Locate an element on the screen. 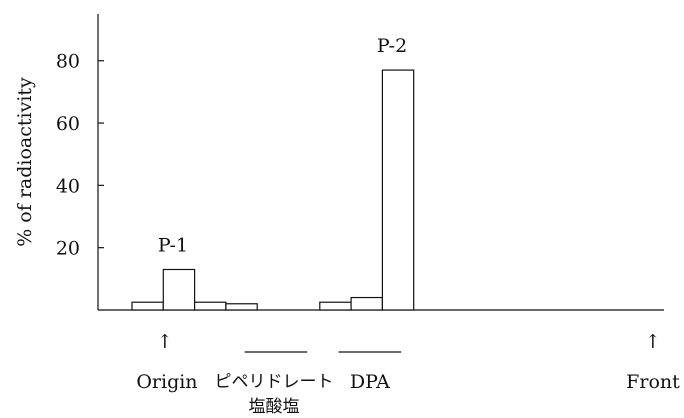  piperidolate-label: ピペリドレート is located at coordinates (273, 382).